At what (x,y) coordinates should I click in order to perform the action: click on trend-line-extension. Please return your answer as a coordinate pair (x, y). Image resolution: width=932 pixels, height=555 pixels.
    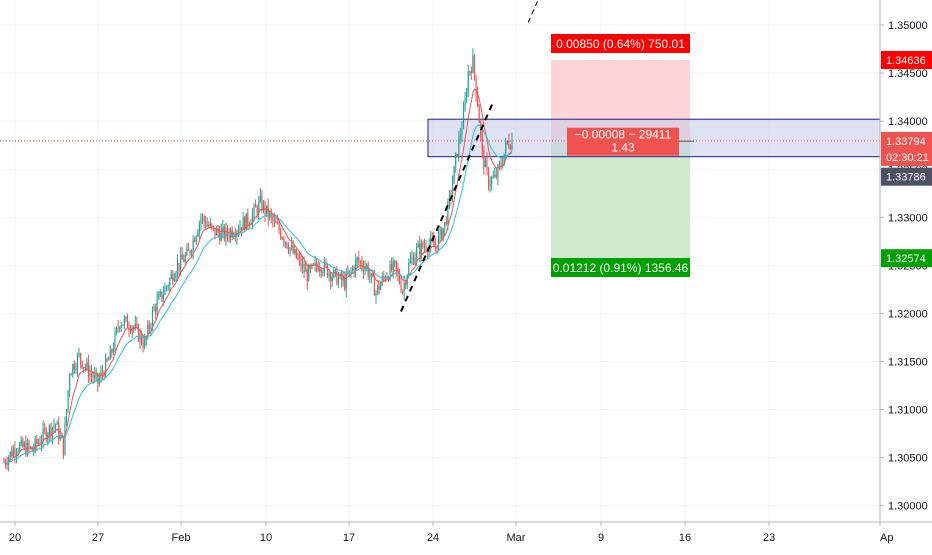
    Looking at the image, I should click on (556, 11).